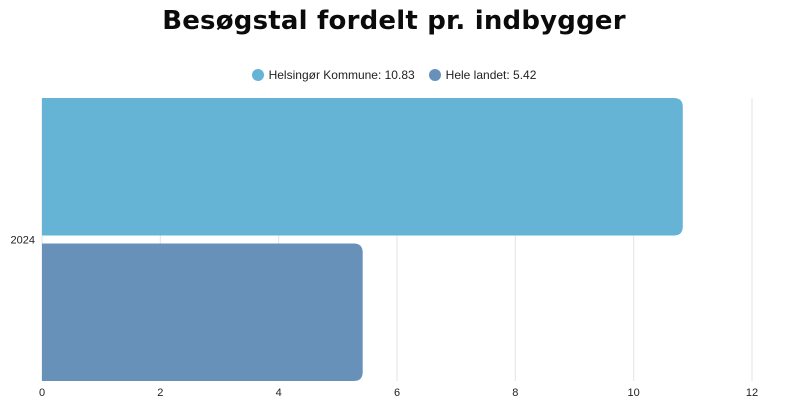 Image resolution: width=788 pixels, height=408 pixels. I want to click on bar-hele-landet, so click(202, 312).